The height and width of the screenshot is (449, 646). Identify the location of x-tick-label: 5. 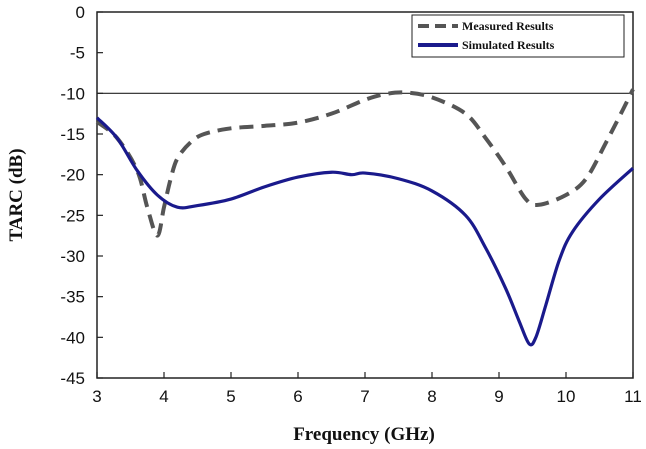
(230, 396).